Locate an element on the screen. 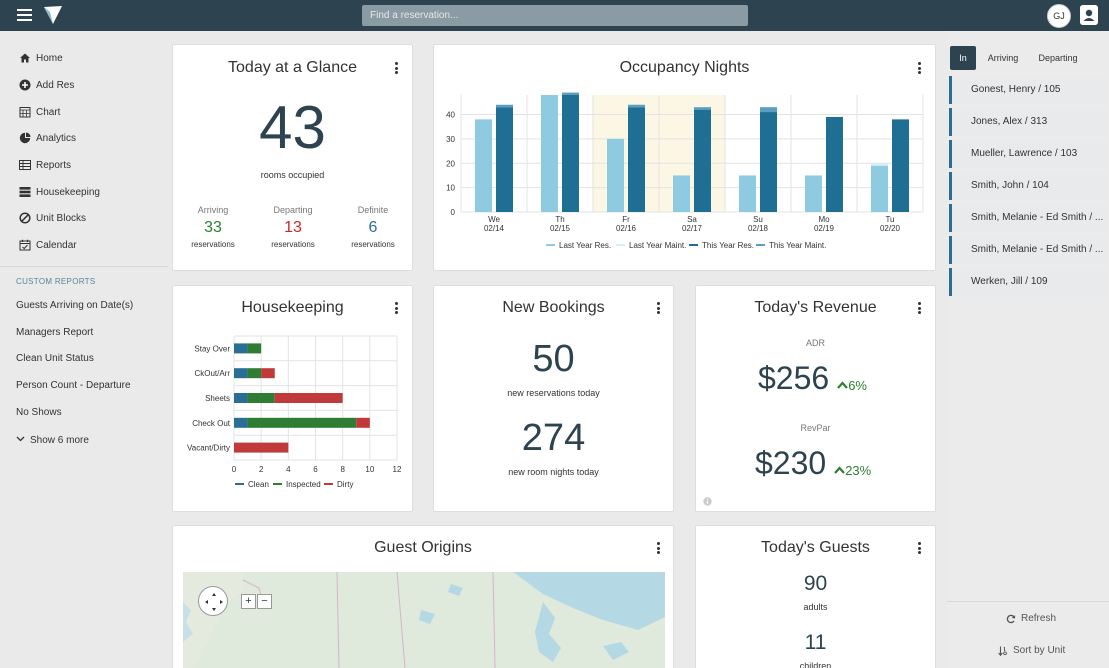 The height and width of the screenshot is (668, 1109). report-link: Person Count - Departure is located at coordinates (73, 385).